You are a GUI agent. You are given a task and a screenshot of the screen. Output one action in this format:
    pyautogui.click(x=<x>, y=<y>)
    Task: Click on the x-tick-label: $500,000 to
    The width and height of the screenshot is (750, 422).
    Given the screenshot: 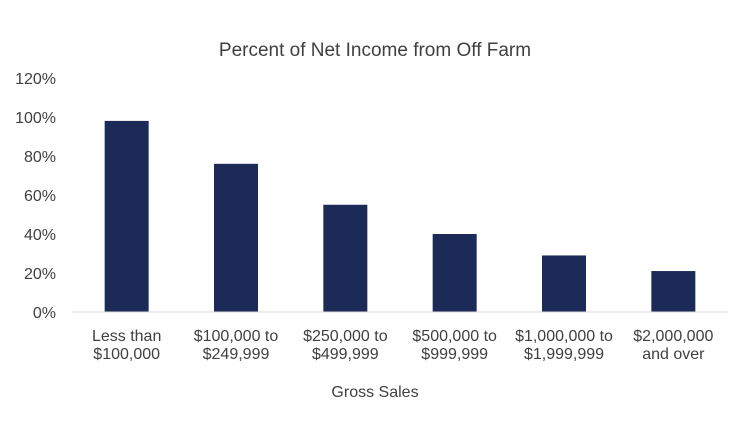 What is the action you would take?
    pyautogui.click(x=454, y=336)
    